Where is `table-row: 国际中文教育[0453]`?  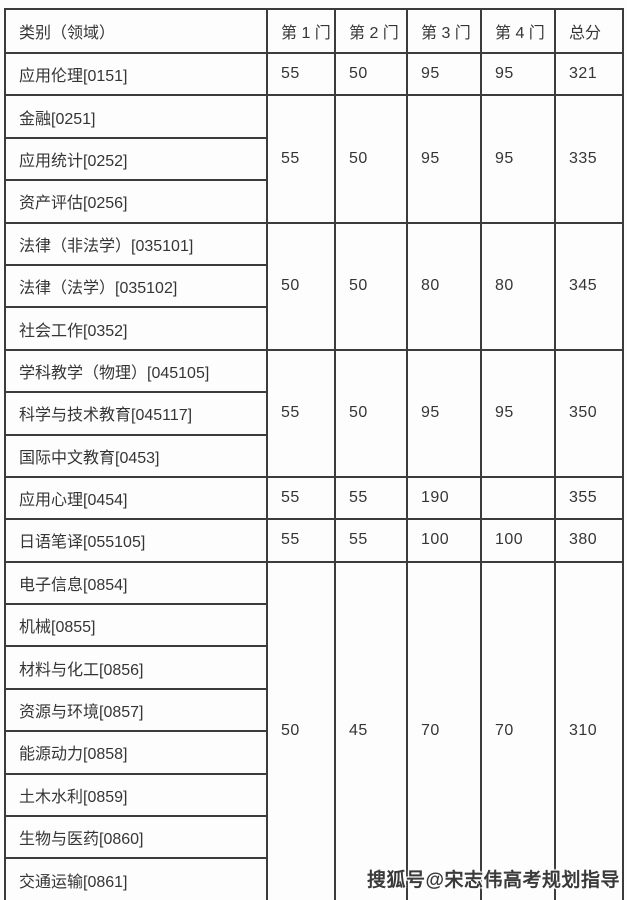
table-row: 国际中文教育[0453] is located at coordinates (313, 456).